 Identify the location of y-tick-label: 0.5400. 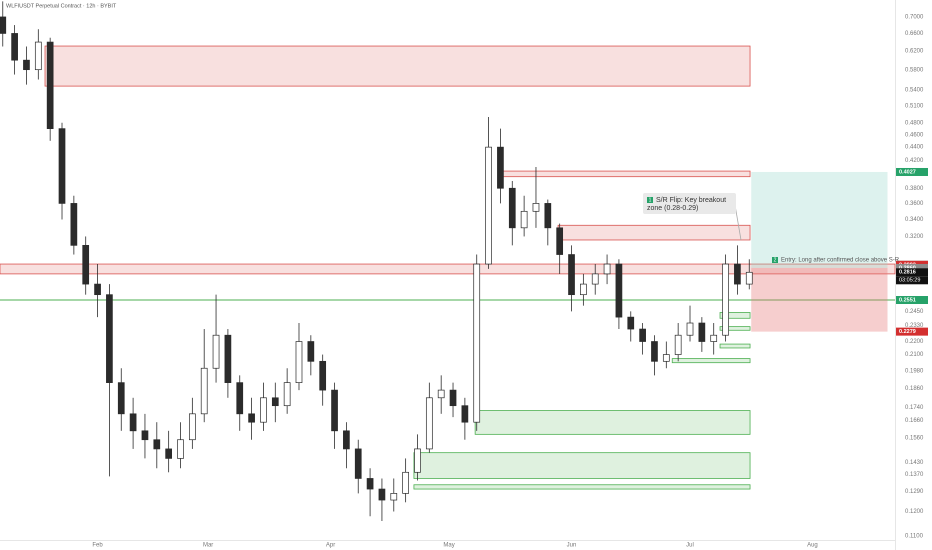
(914, 90).